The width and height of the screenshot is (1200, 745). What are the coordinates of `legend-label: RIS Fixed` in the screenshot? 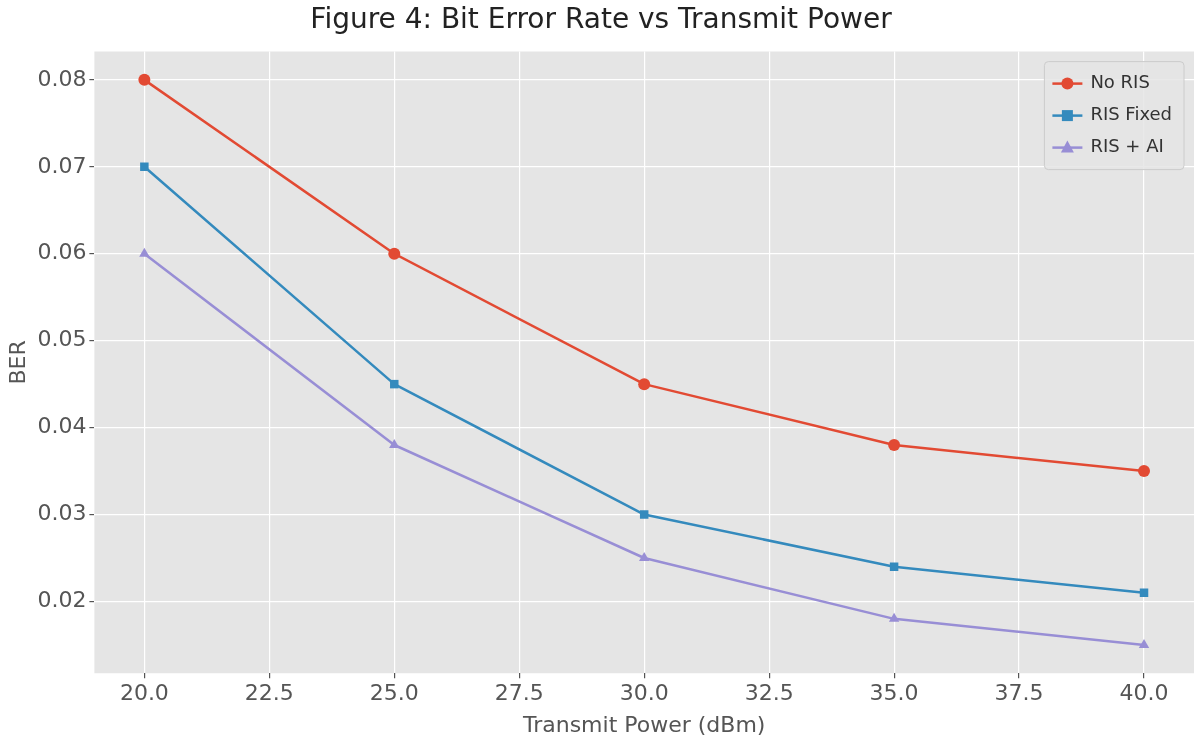 It's located at (1131, 114).